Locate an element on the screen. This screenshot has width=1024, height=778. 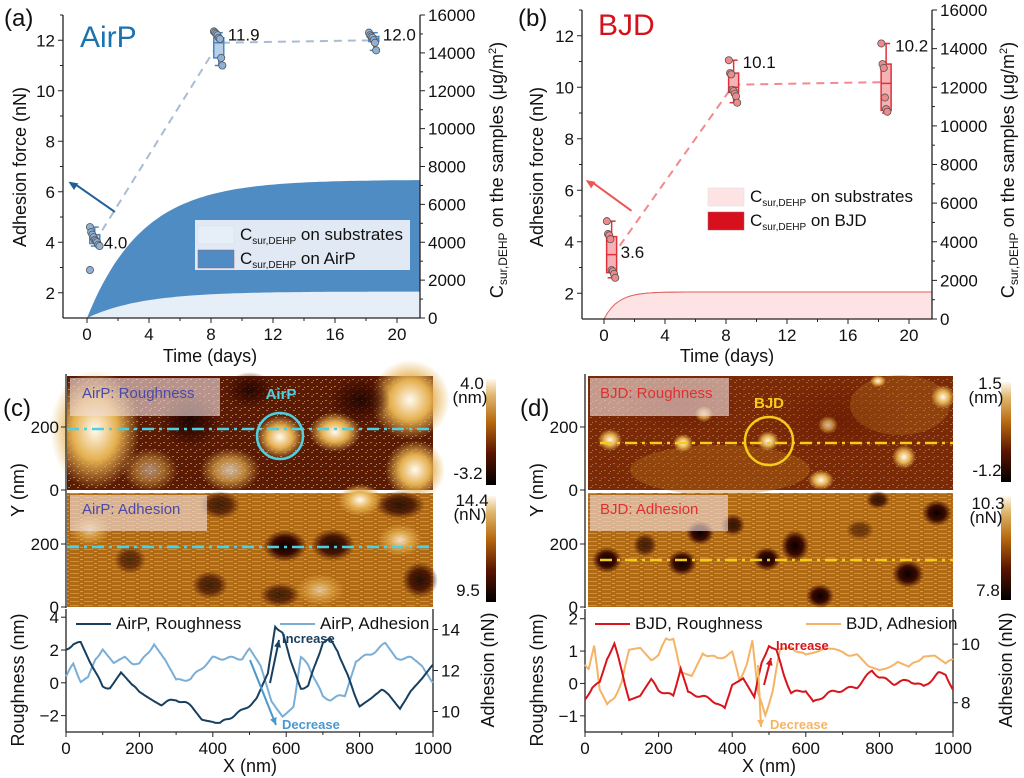
y-tick-label: 1 is located at coordinates (573, 651).